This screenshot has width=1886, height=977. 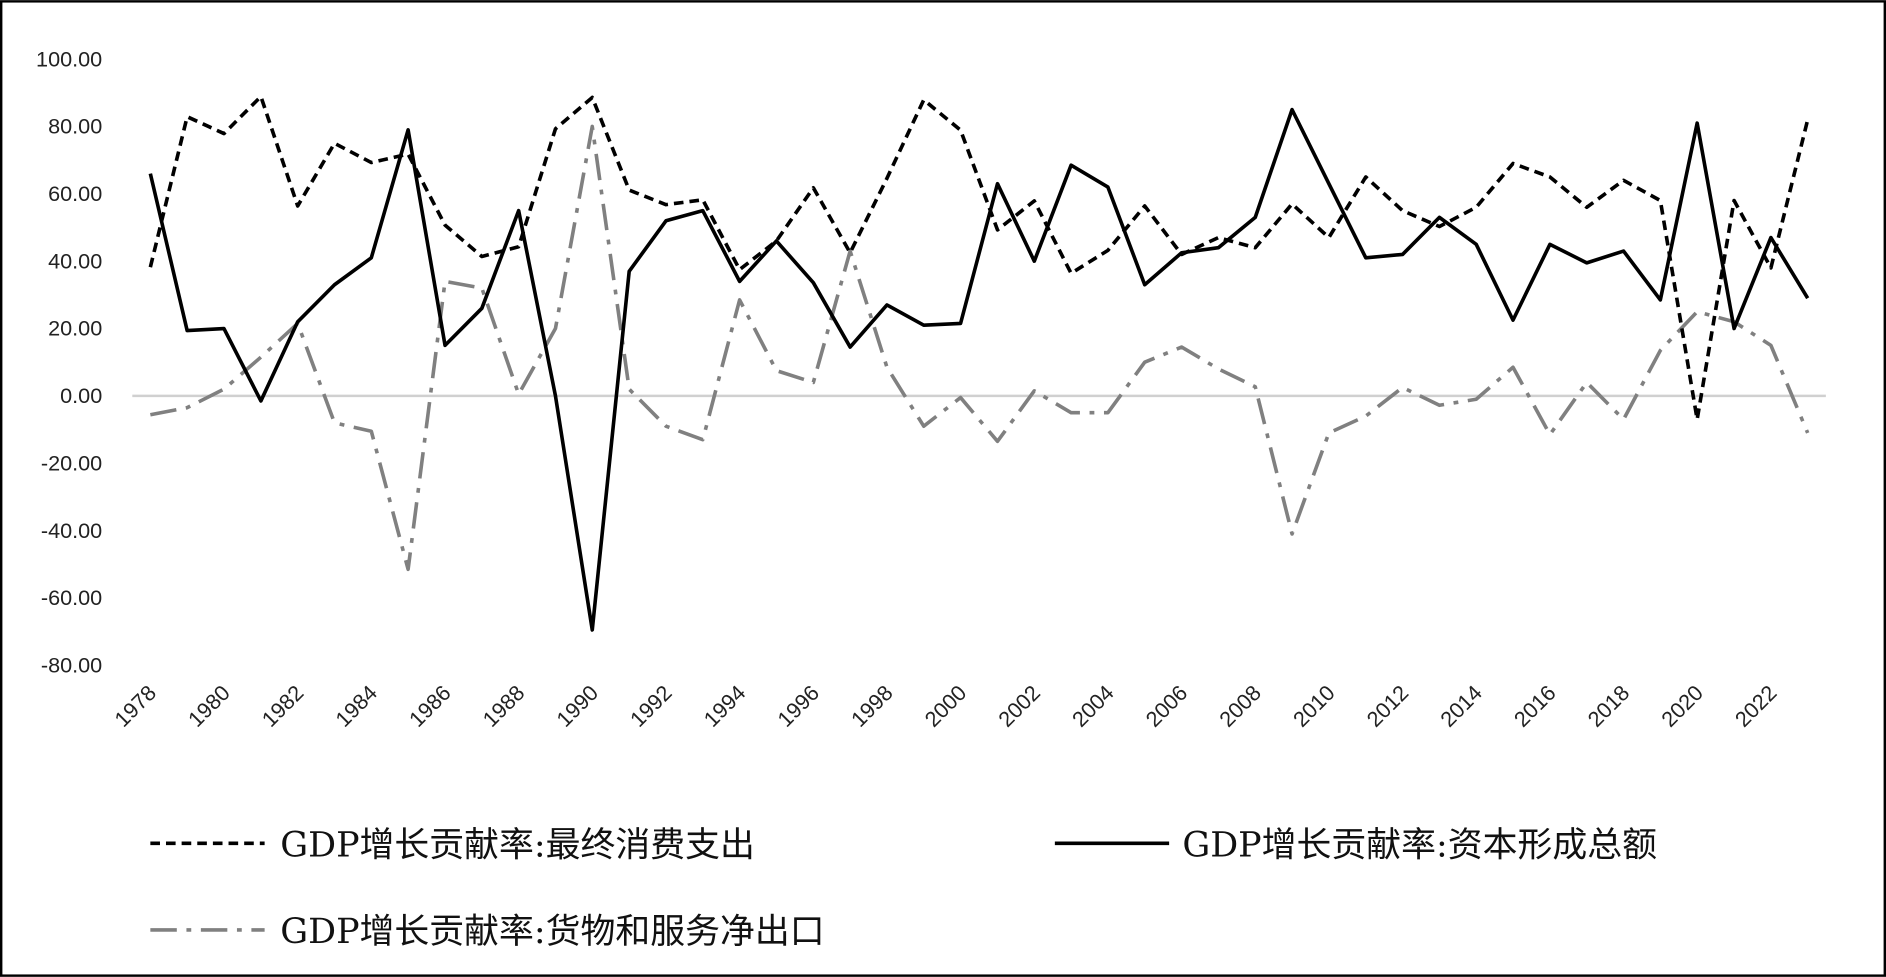 What do you see at coordinates (81, 395) in the screenshot?
I see `y-tick-label: 0.00` at bounding box center [81, 395].